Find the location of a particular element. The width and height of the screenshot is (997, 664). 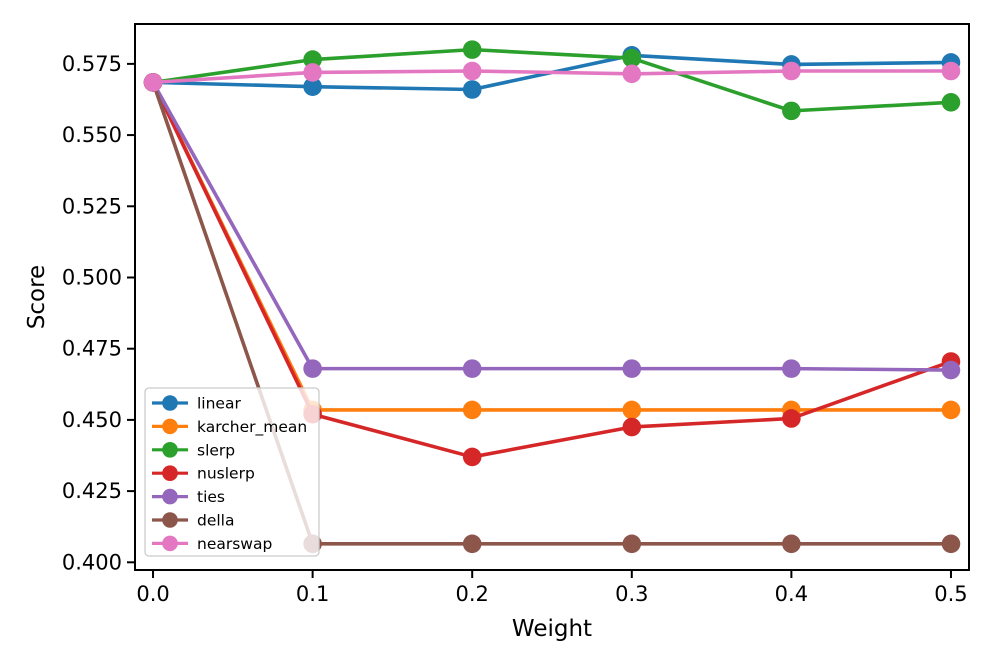

x-tick-label: 0.4 is located at coordinates (791, 594).